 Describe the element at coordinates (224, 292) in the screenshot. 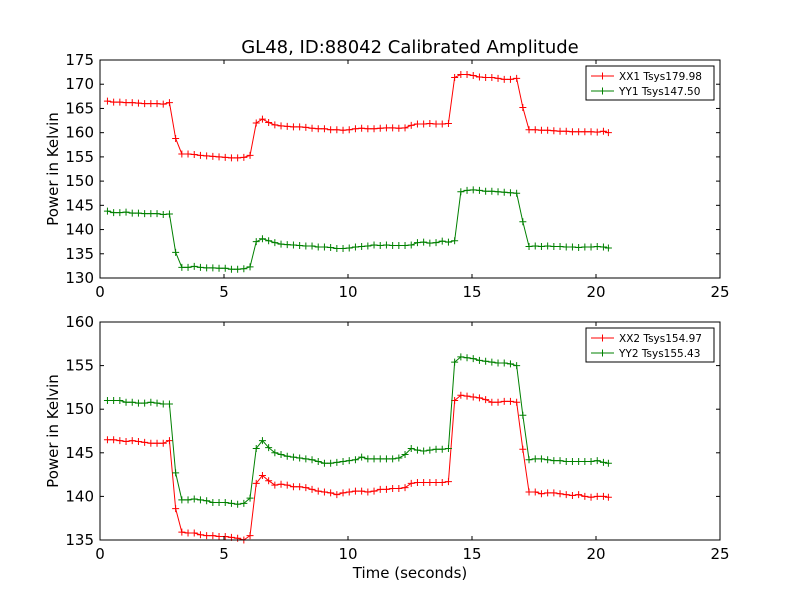

I see `x-tick-label: 5` at that location.